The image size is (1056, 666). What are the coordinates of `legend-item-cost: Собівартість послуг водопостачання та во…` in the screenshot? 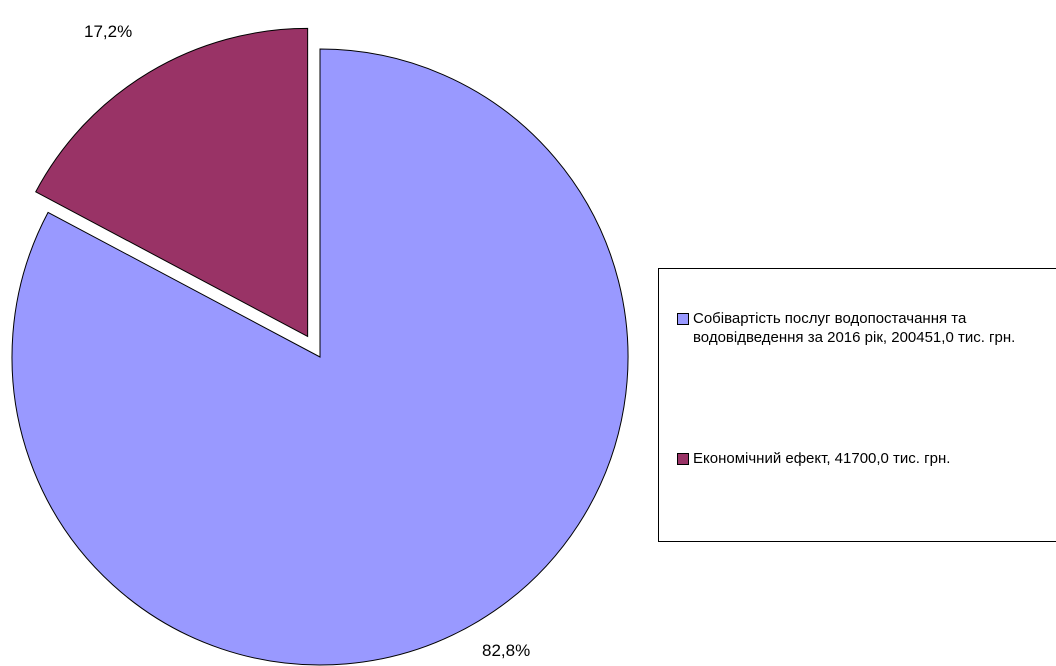 It's located at (865, 328).